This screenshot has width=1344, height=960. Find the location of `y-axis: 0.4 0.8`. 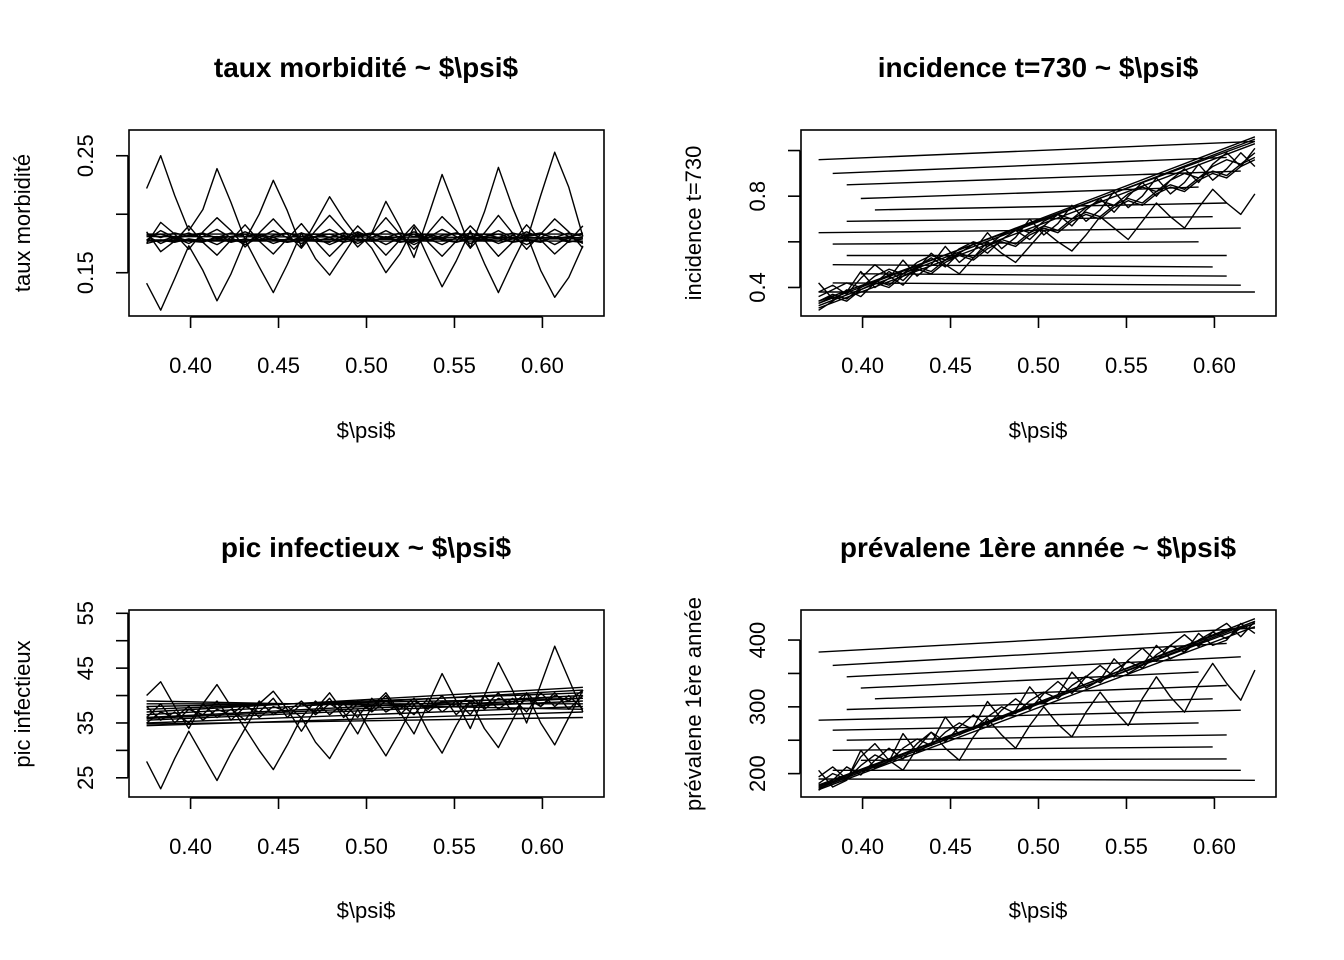

y-axis: 0.4 0.8 is located at coordinates (773, 226).